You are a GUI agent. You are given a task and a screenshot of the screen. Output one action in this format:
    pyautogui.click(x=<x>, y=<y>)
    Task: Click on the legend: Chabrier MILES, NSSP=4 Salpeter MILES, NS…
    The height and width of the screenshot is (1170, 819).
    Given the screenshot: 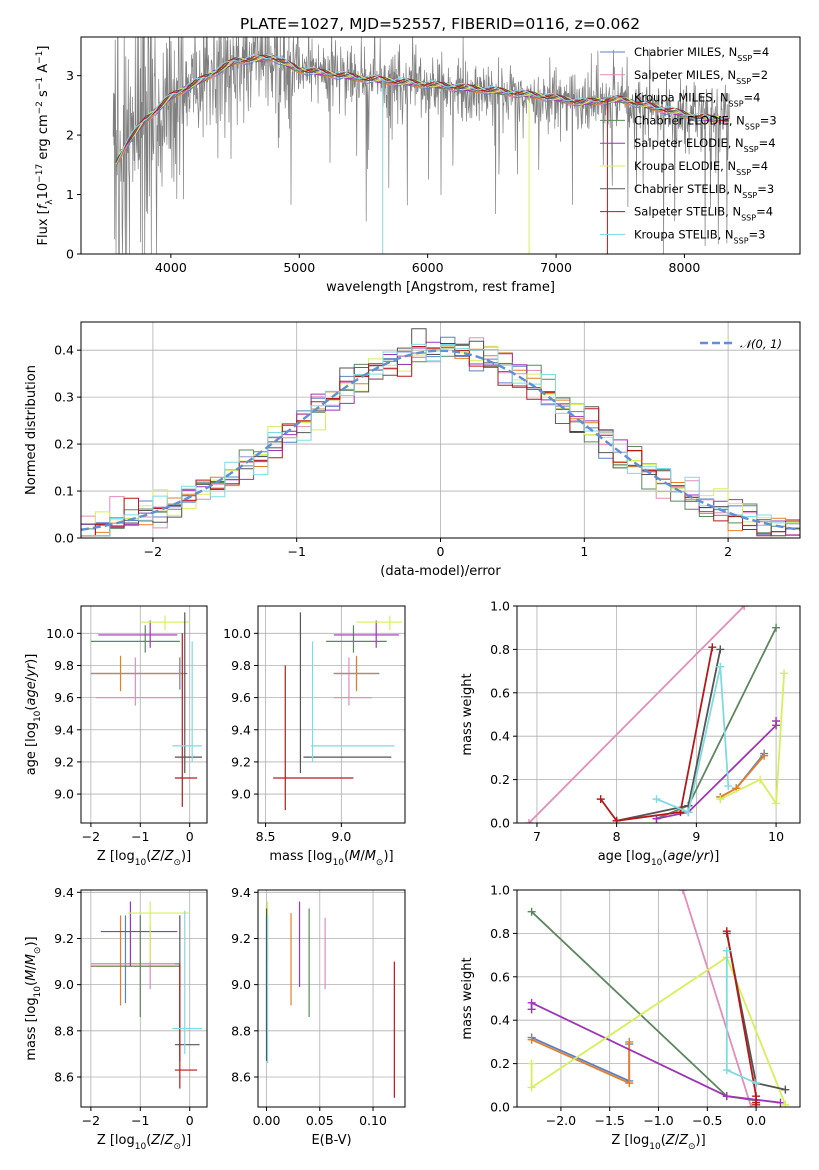 What is the action you would take?
    pyautogui.click(x=688, y=145)
    